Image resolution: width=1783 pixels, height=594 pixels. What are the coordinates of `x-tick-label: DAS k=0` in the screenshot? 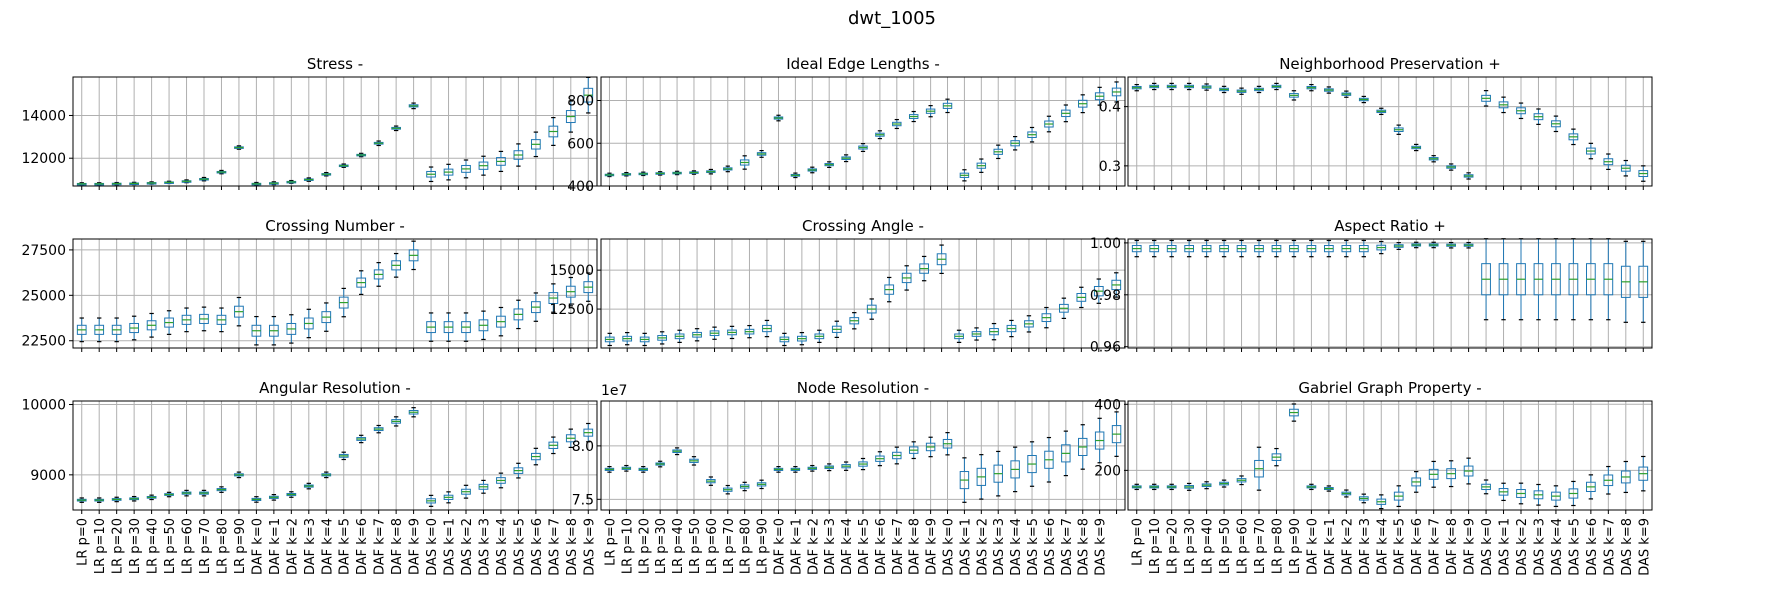 It's located at (432, 547).